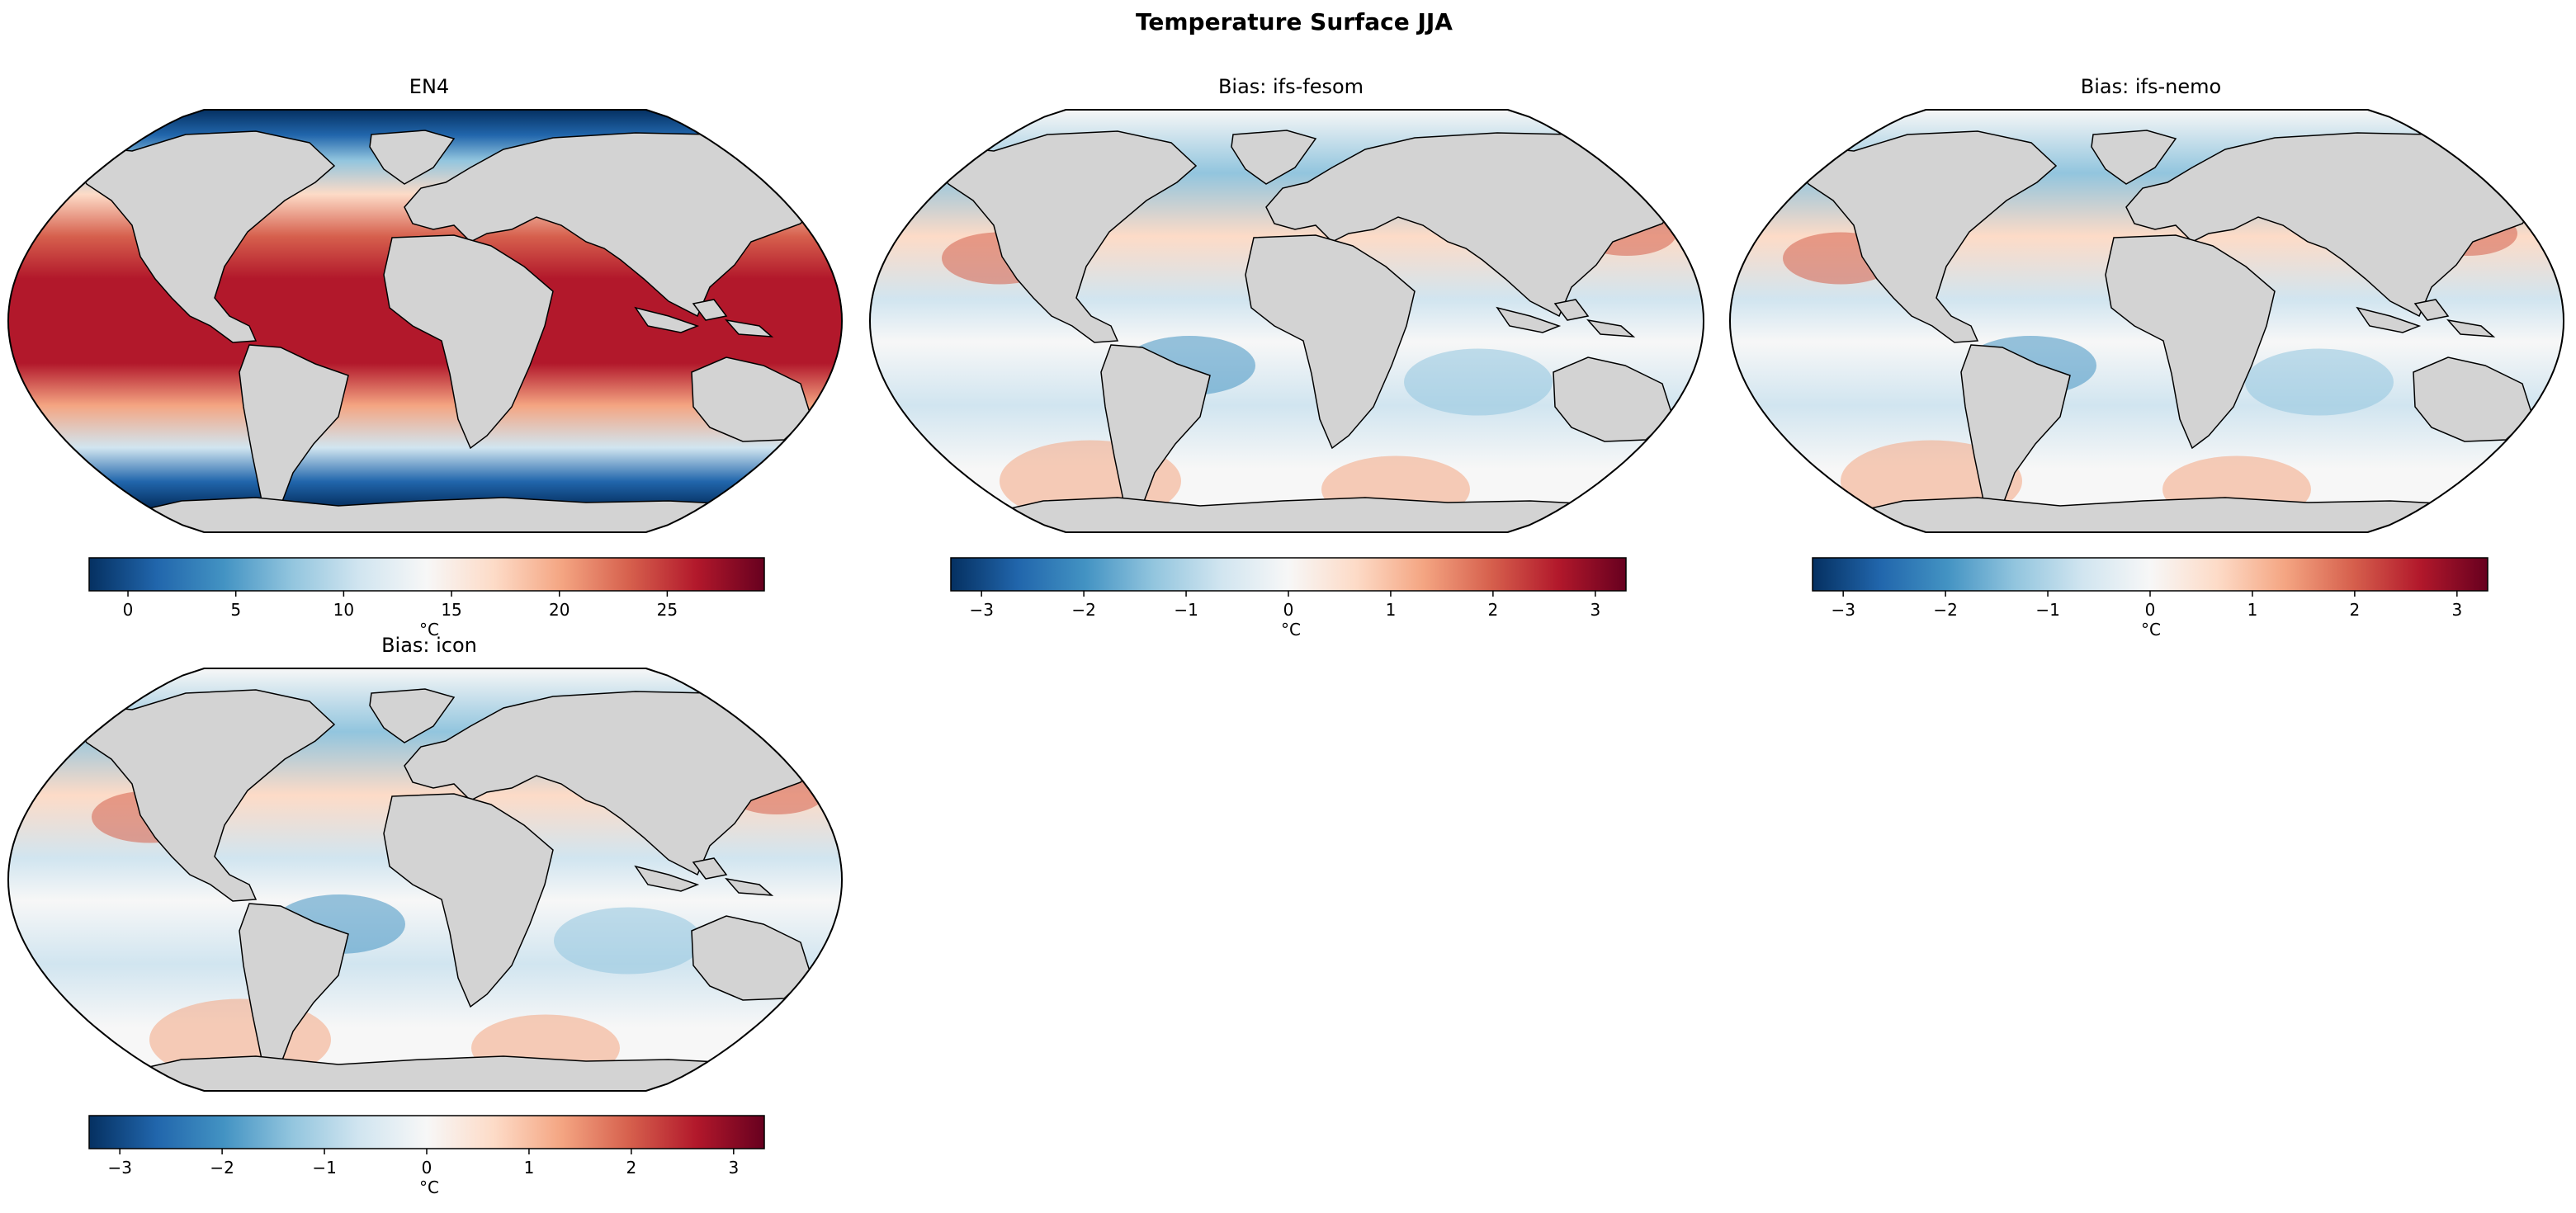 This screenshot has width=2576, height=1213. Describe the element at coordinates (451, 610) in the screenshot. I see `colorbar-tick-label: 15` at that location.